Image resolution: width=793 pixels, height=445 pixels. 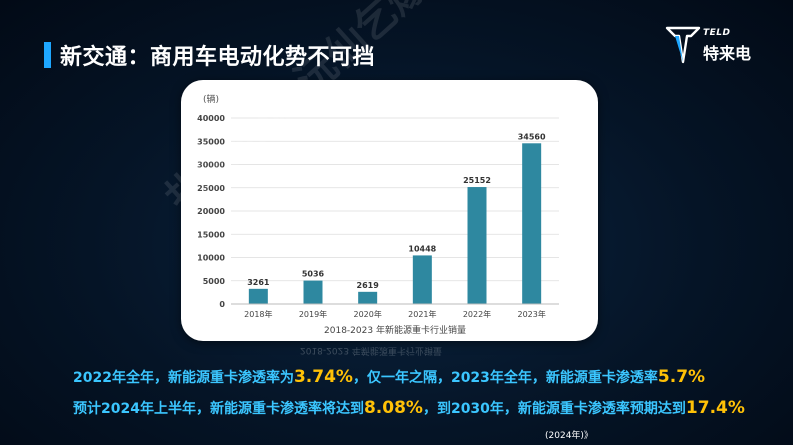 I want to click on source-note: (2024年)》, so click(x=569, y=436).